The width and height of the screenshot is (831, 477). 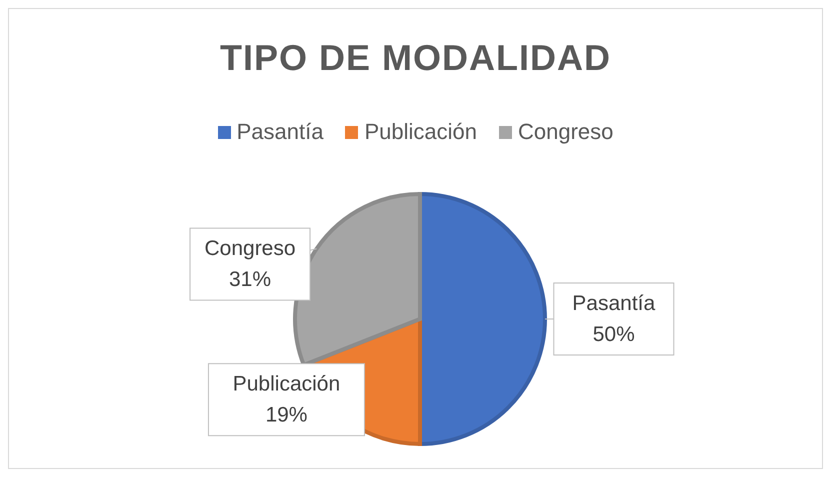 What do you see at coordinates (565, 132) in the screenshot?
I see `legend-label: Congreso` at bounding box center [565, 132].